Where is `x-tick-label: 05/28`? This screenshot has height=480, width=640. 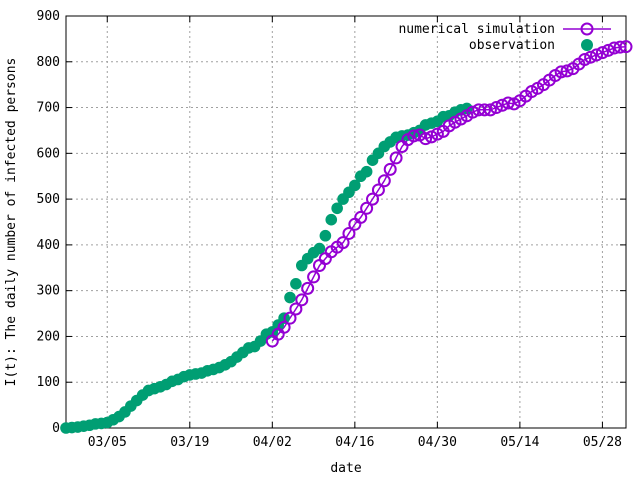 x-tick-label: 05/28 is located at coordinates (602, 442).